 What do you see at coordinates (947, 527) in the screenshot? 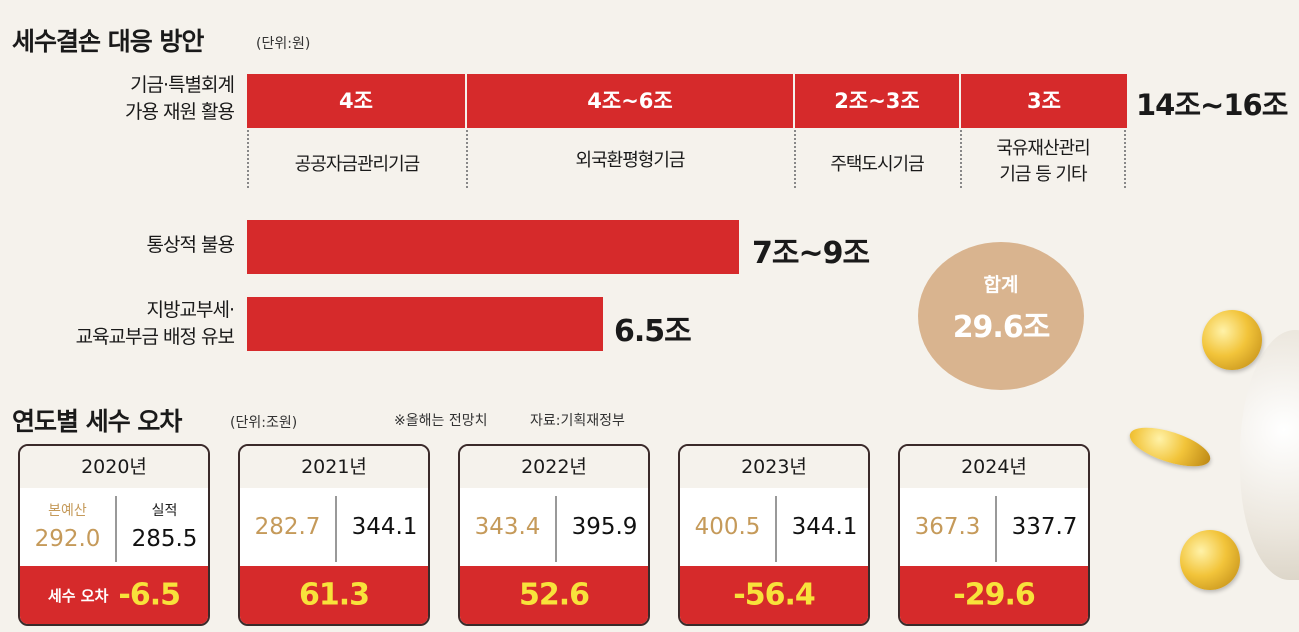
I see `budget-value: 367.3` at bounding box center [947, 527].